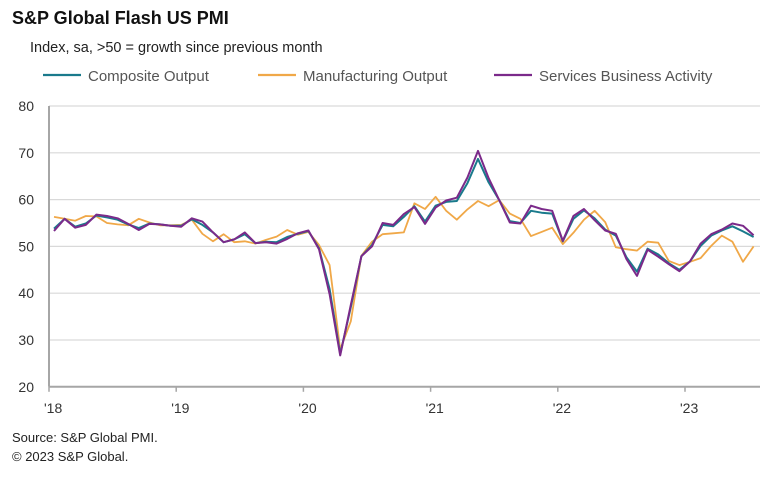 The width and height of the screenshot is (775, 477). Describe the element at coordinates (85, 437) in the screenshot. I see `source-note: Source: S&P Global PMI.` at that location.